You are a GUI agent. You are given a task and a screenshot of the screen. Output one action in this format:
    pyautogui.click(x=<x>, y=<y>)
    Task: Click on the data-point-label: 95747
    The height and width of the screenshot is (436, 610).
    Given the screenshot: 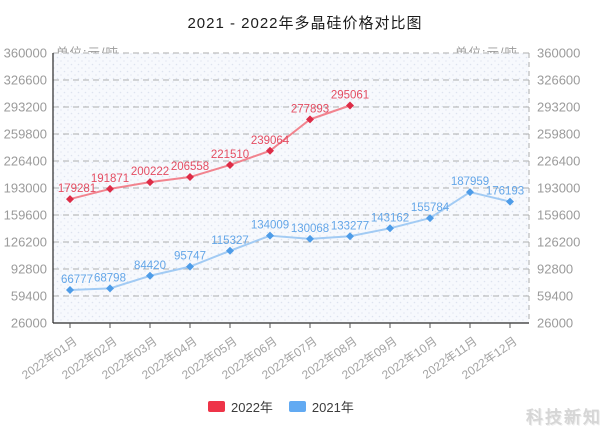 What is the action you would take?
    pyautogui.click(x=190, y=257)
    